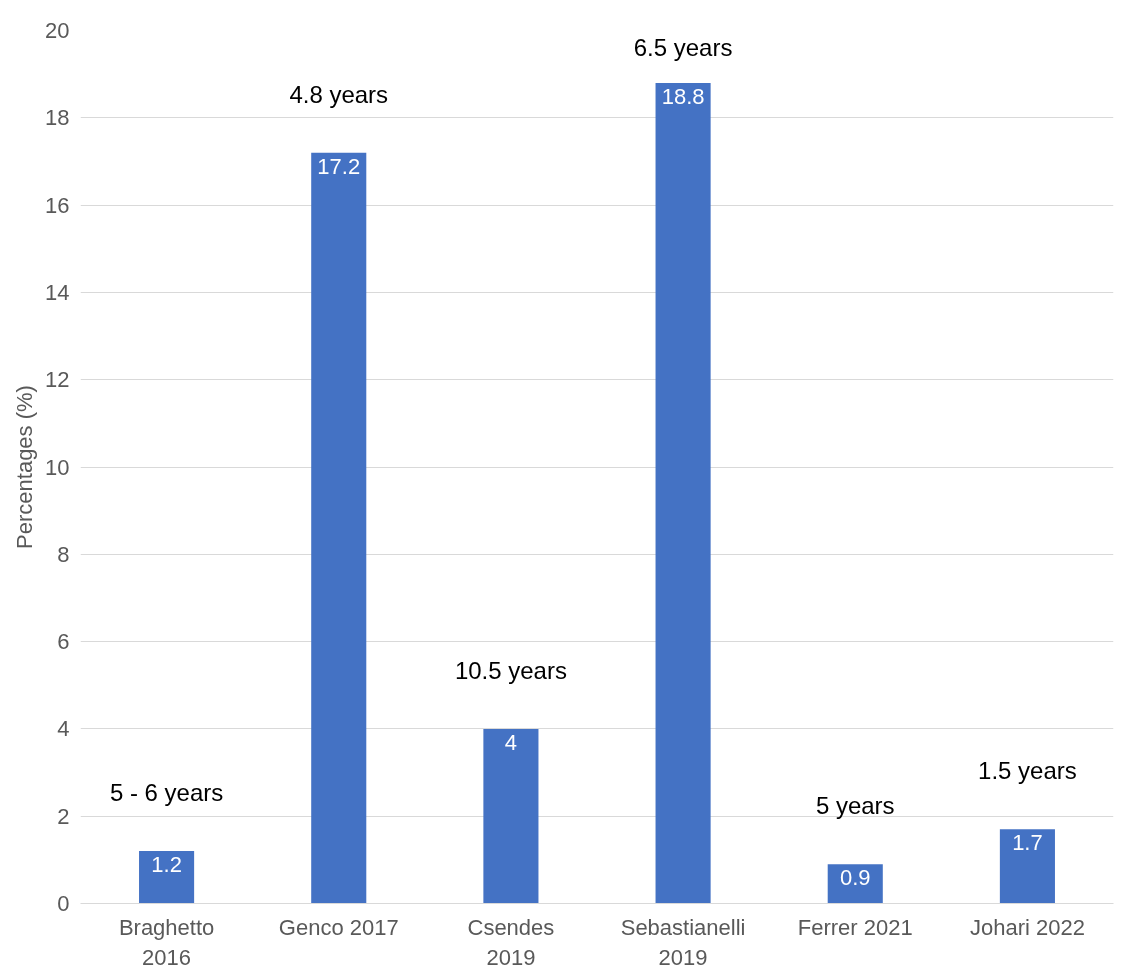 The width and height of the screenshot is (1128, 972). What do you see at coordinates (63, 729) in the screenshot?
I see `y-tick-label: 4` at bounding box center [63, 729].